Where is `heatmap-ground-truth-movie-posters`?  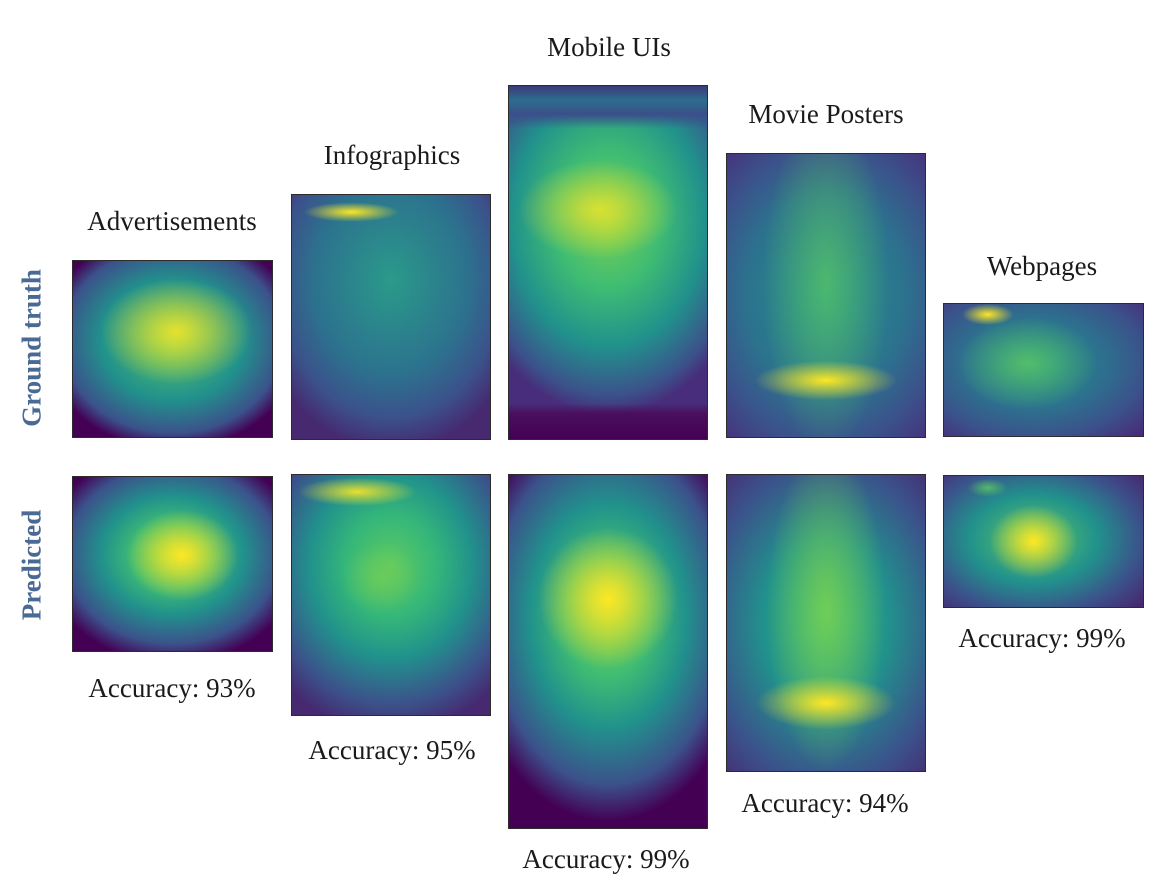
heatmap-ground-truth-movie-posters is located at coordinates (826, 295).